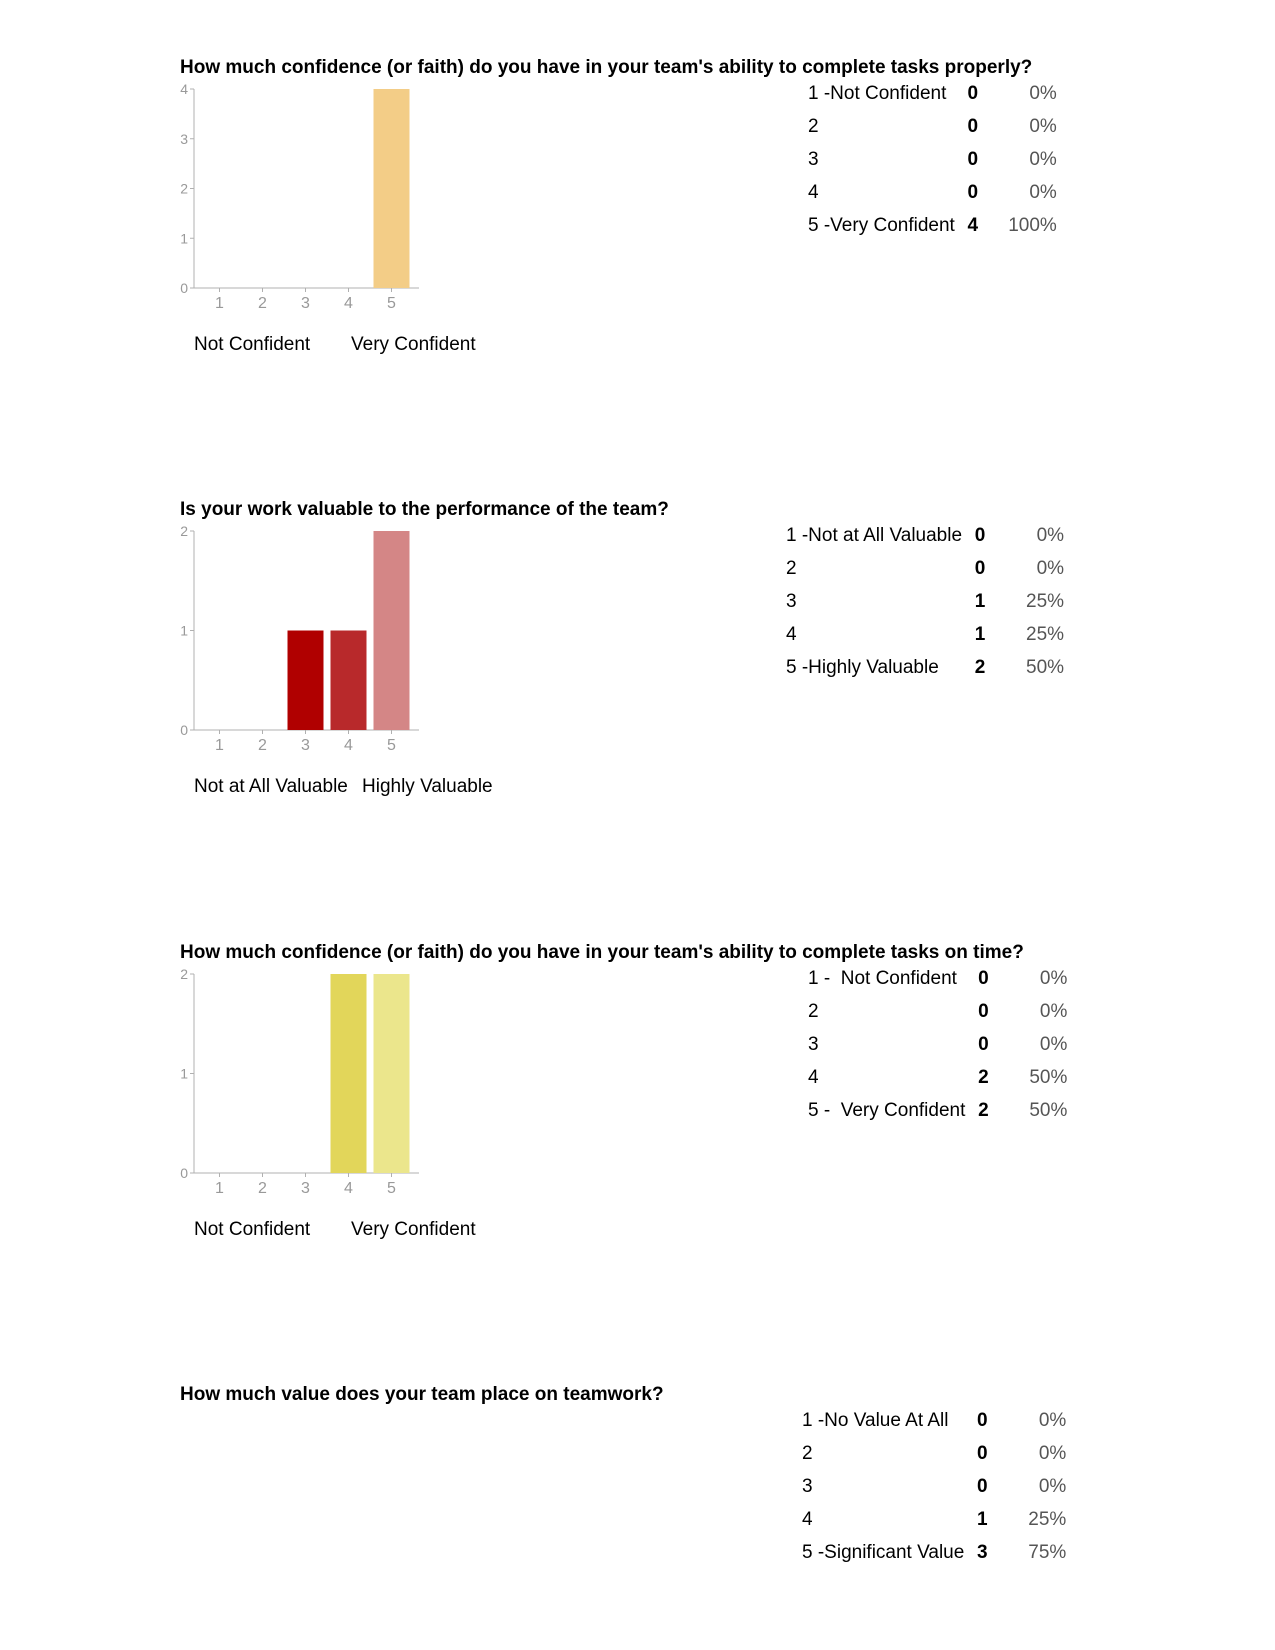  I want to click on table-row: 5 -Very Confident 4 100%, so click(932, 225).